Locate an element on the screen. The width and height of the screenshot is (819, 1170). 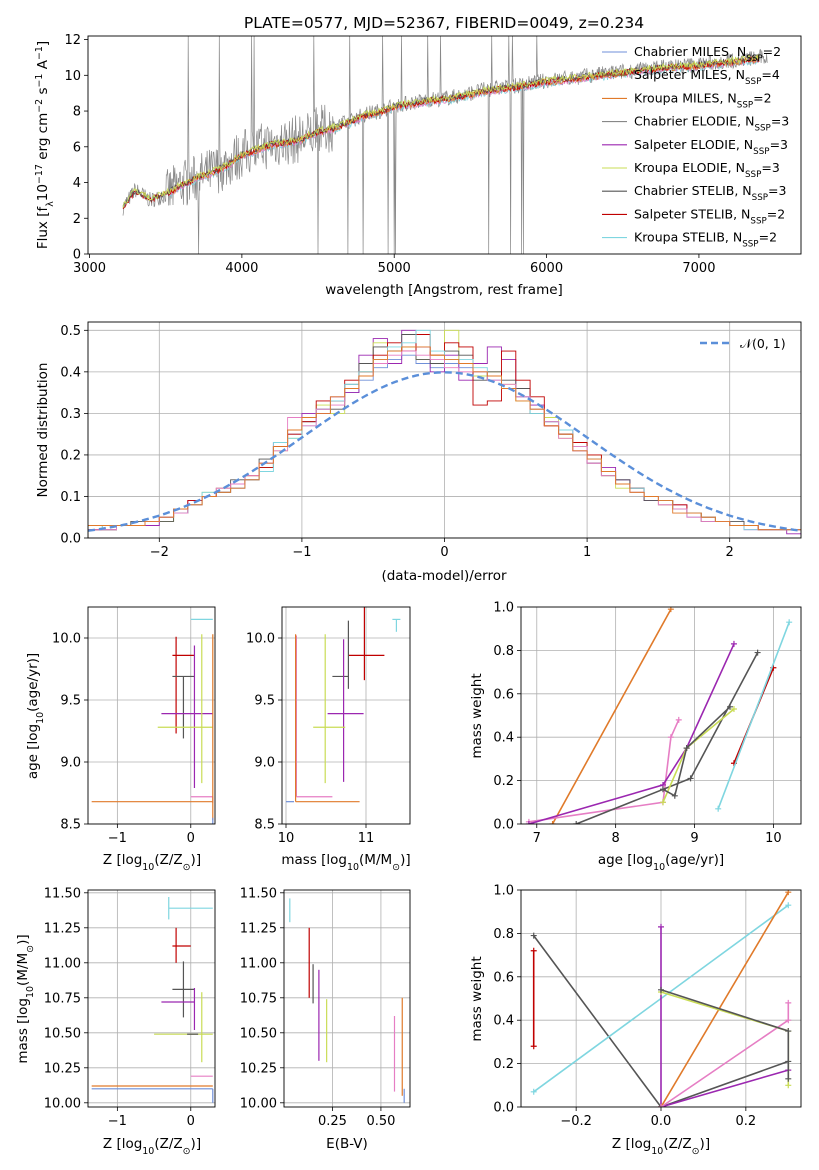
x-axis-label: Z [log10(Z/Z⊙)] is located at coordinates (661, 1146).